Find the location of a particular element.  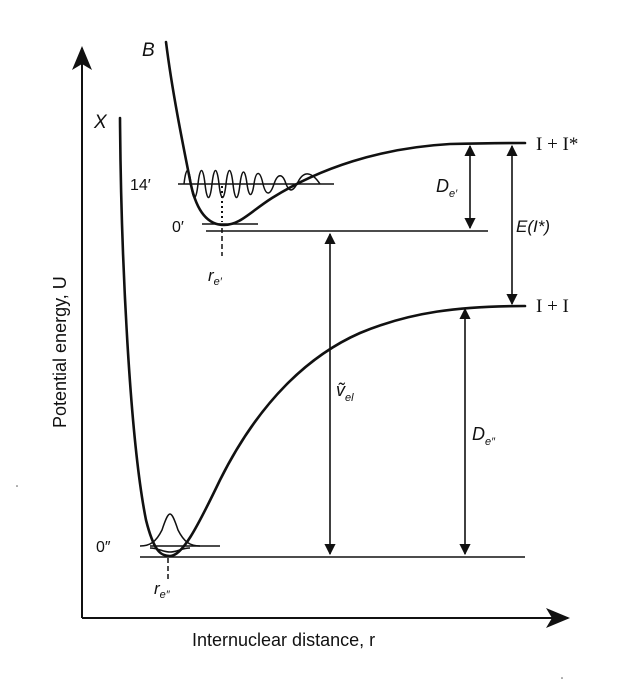

excited-vibrational-wavefunction is located at coordinates (252, 184).